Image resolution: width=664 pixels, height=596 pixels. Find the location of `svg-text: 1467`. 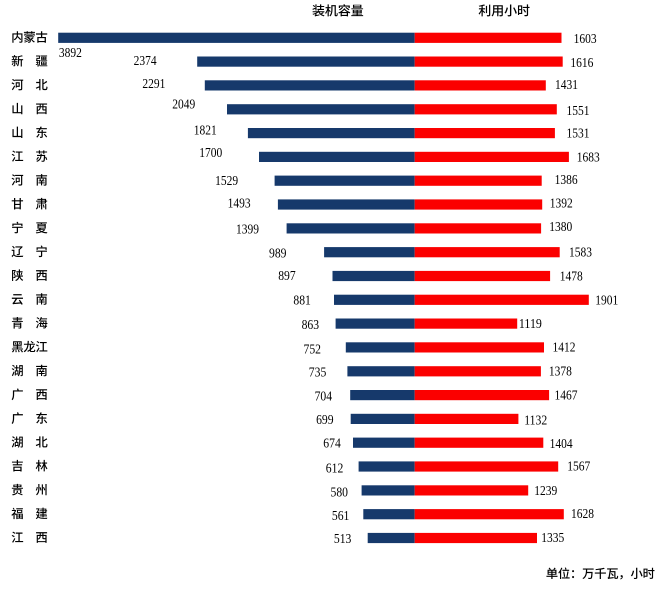

svg-text: 1467 is located at coordinates (566, 395).